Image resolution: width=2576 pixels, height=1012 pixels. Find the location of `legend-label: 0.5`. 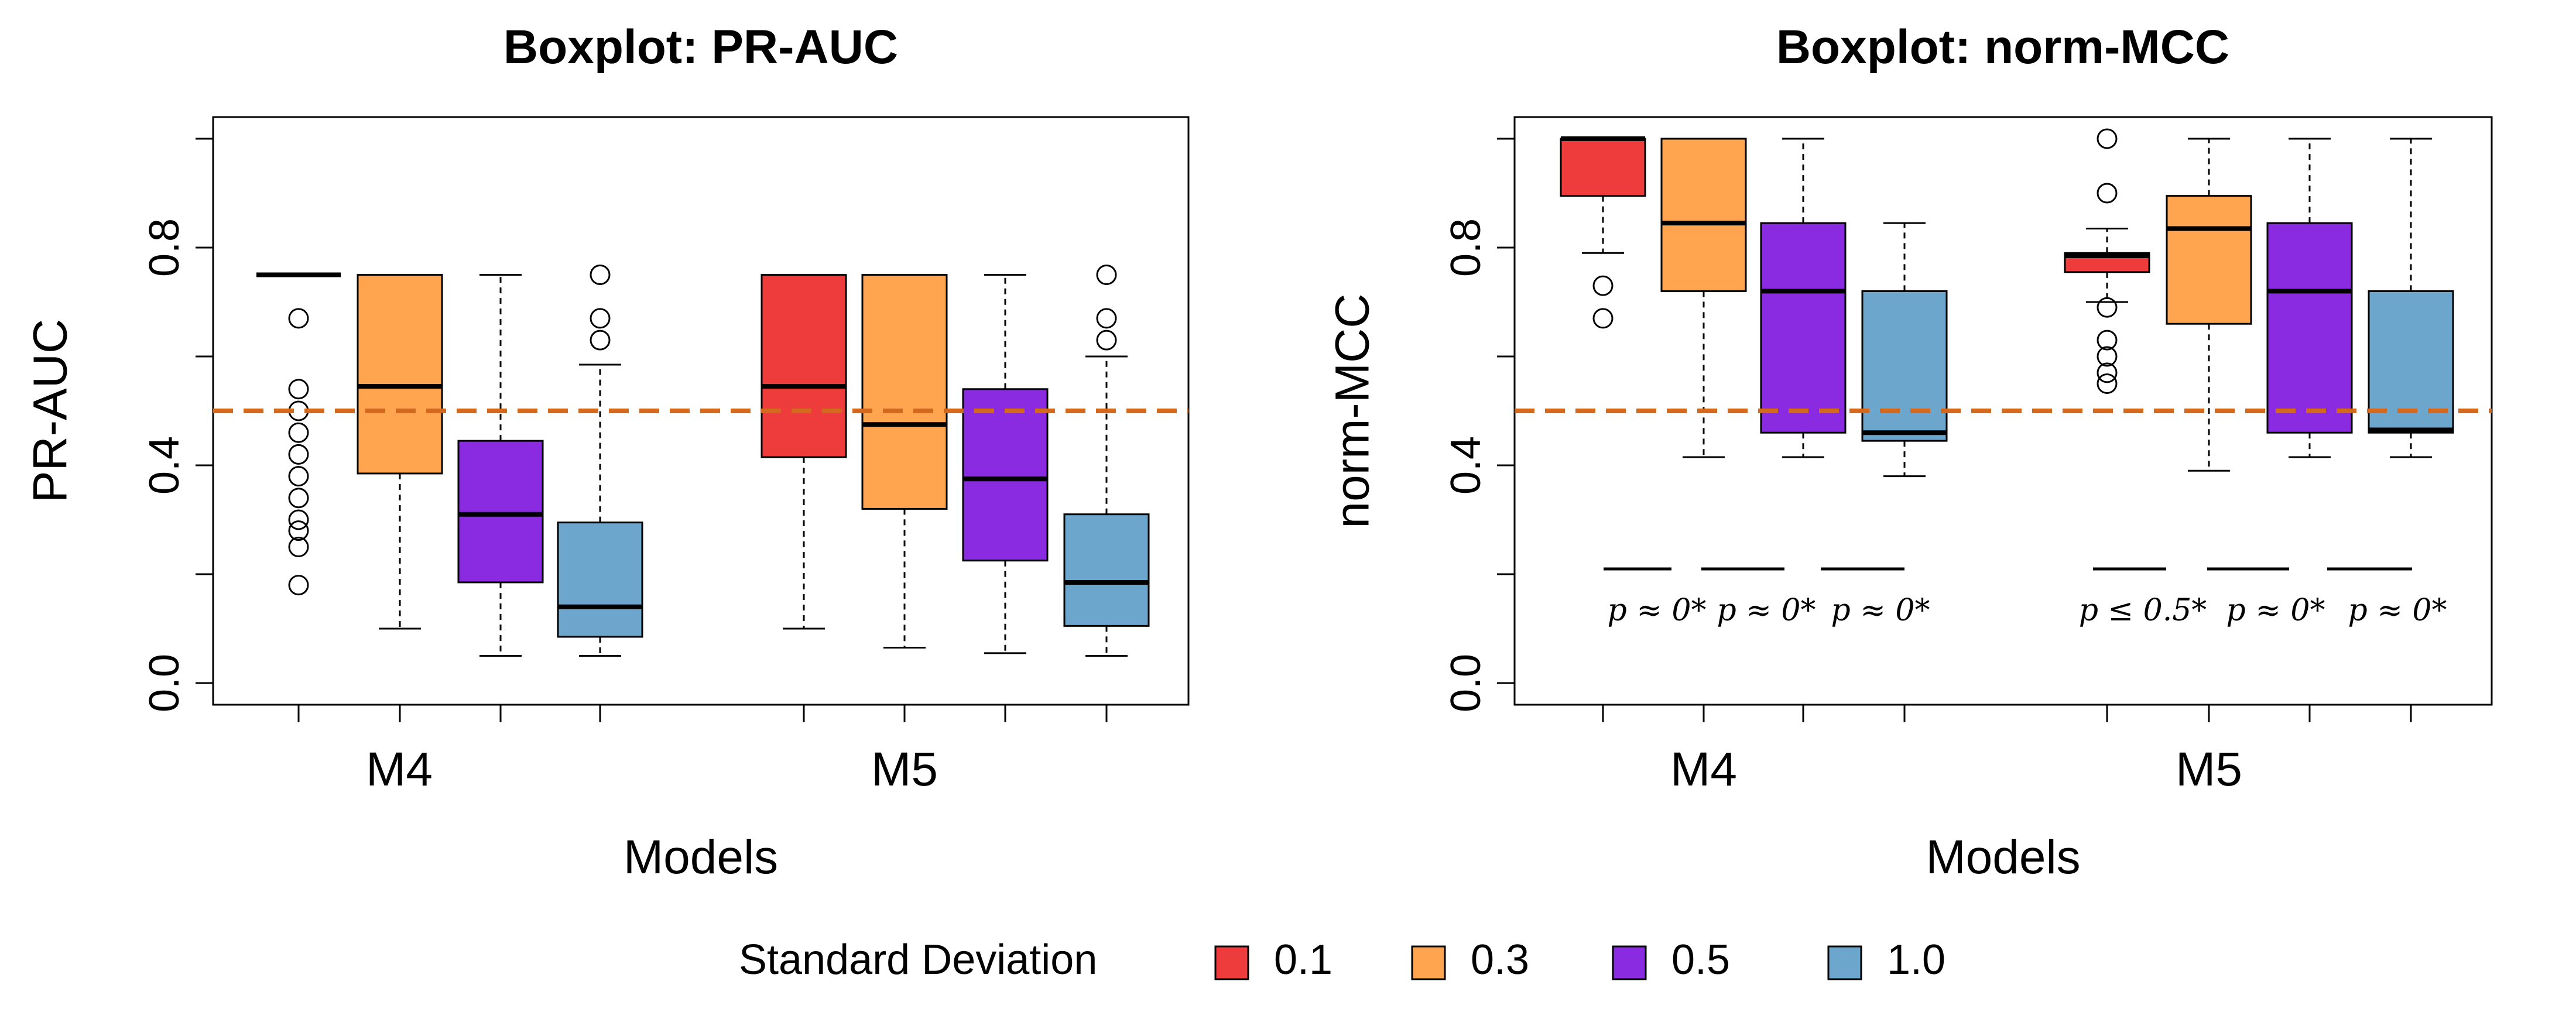

legend-label: 0.5 is located at coordinates (1700, 960).